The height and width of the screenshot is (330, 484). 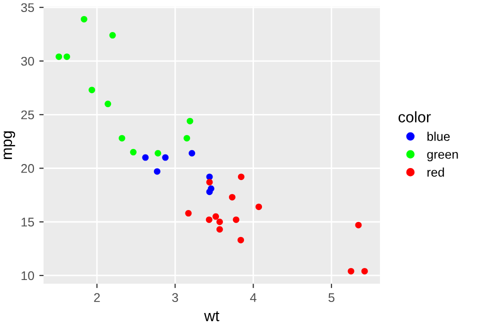 I want to click on y-tick-label: 35, so click(x=27, y=7).